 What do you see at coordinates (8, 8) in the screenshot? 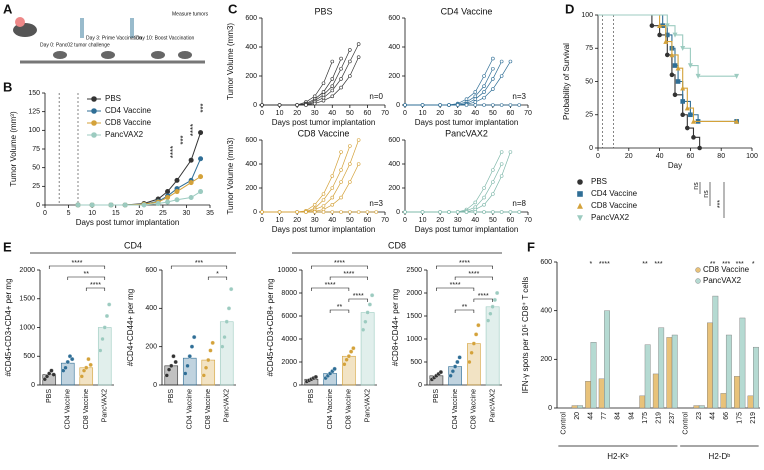
I see `panel-label: A` at bounding box center [8, 8].